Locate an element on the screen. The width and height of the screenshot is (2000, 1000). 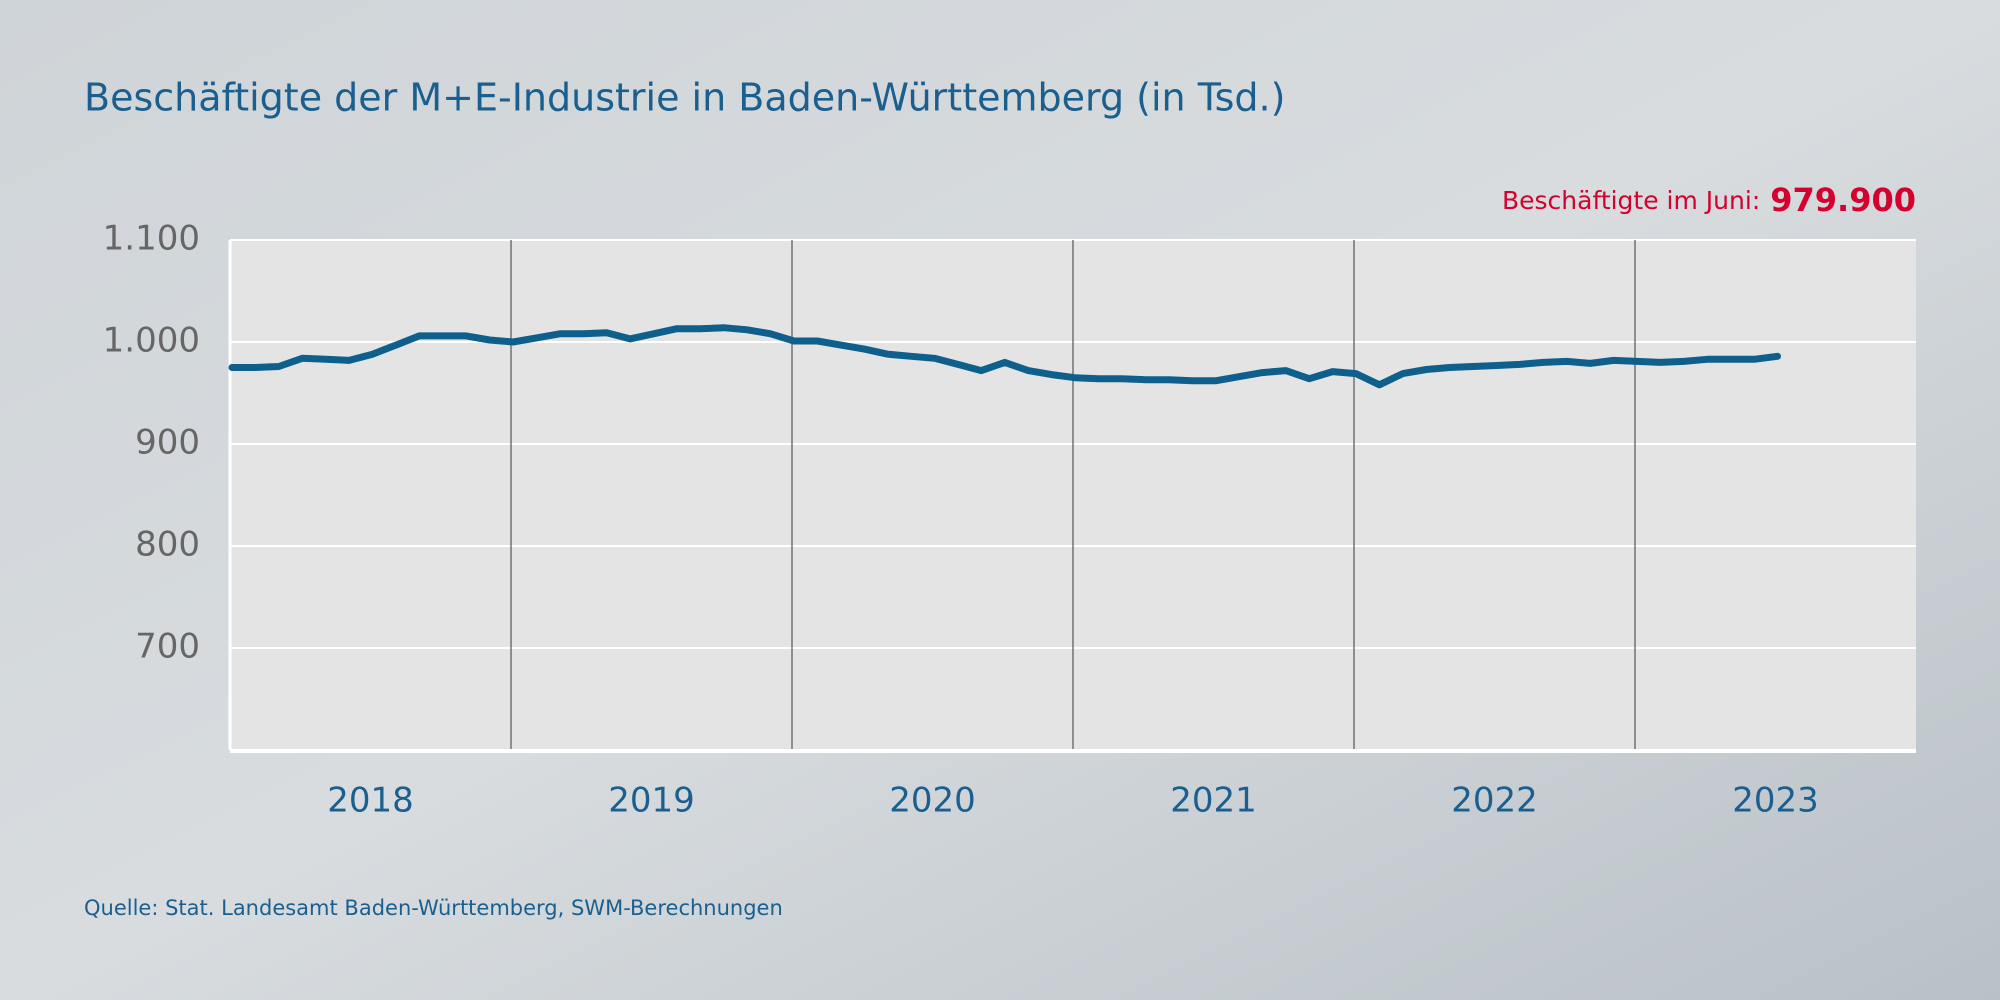
annotation-value: 979.900 is located at coordinates (1843, 200).